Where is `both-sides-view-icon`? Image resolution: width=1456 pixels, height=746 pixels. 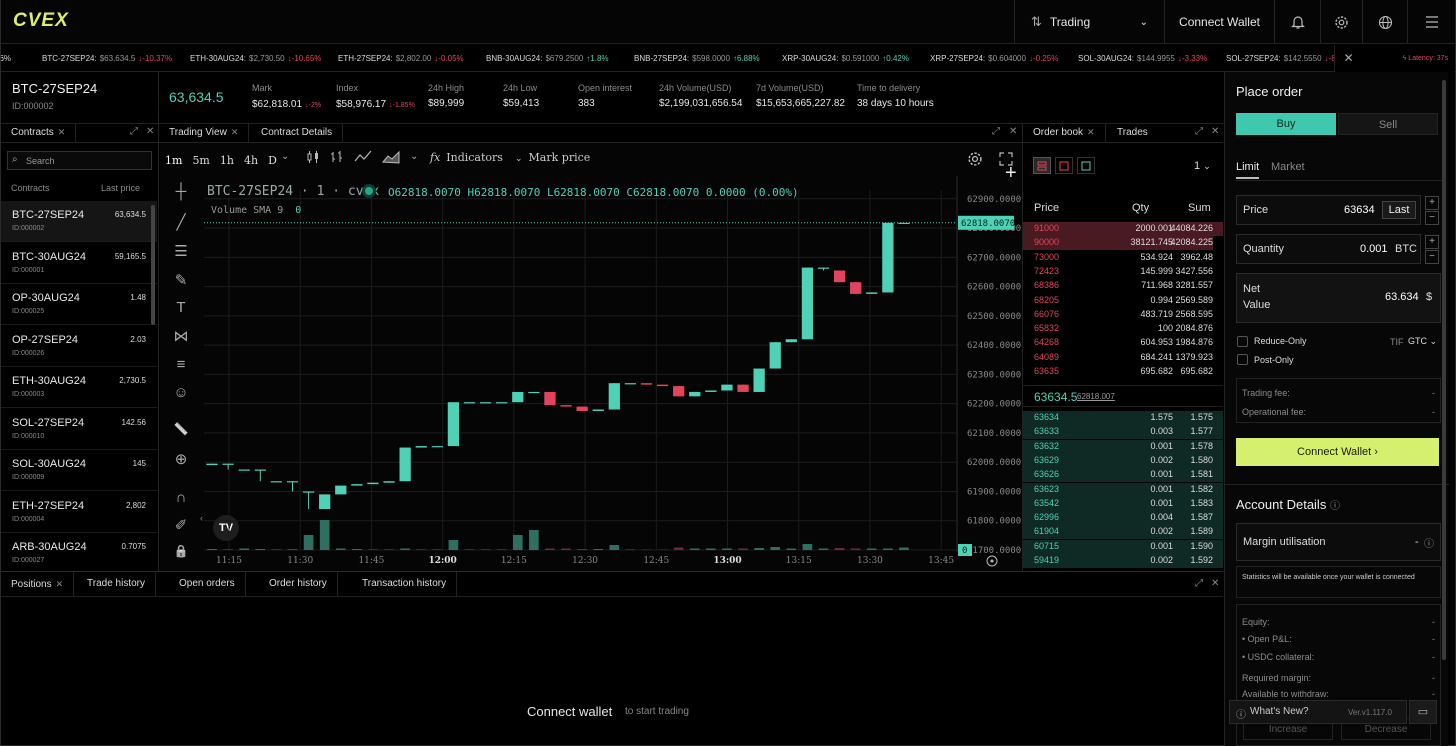 both-sides-view-icon is located at coordinates (1042, 165).